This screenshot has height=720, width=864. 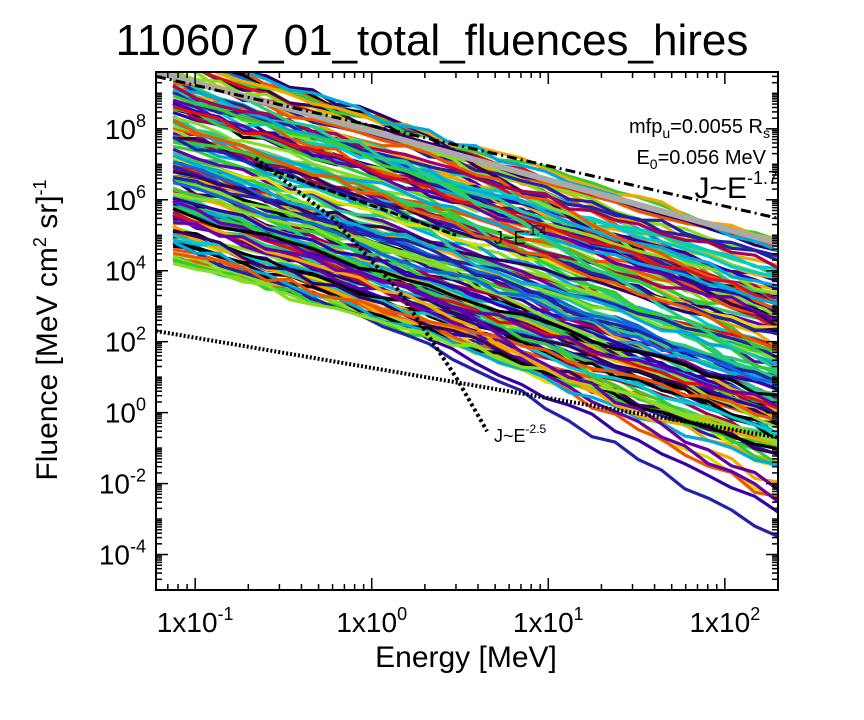 What do you see at coordinates (125, 412) in the screenshot?
I see `y-tick-label: 10⁰` at bounding box center [125, 412].